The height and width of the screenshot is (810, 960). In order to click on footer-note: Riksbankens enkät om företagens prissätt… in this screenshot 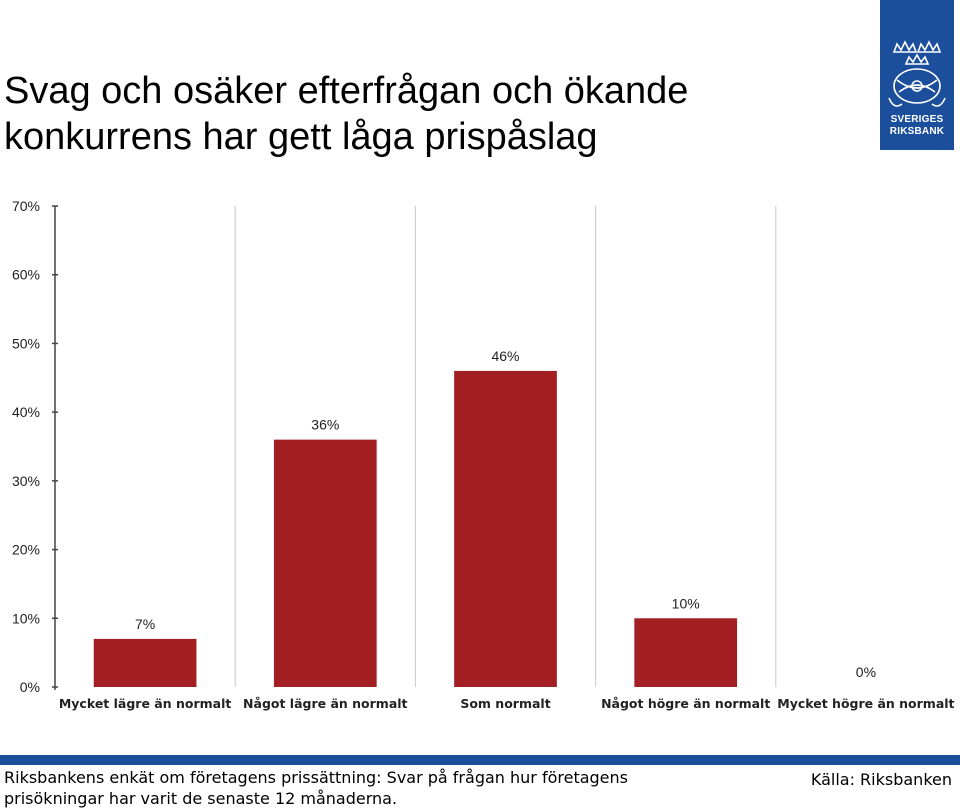, I will do `click(344, 788)`.